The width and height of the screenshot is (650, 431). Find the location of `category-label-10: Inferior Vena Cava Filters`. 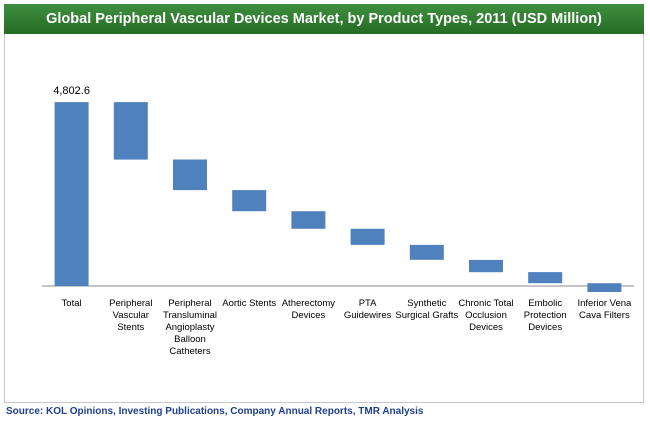

category-label-10: Inferior Vena Cava Filters is located at coordinates (604, 309).